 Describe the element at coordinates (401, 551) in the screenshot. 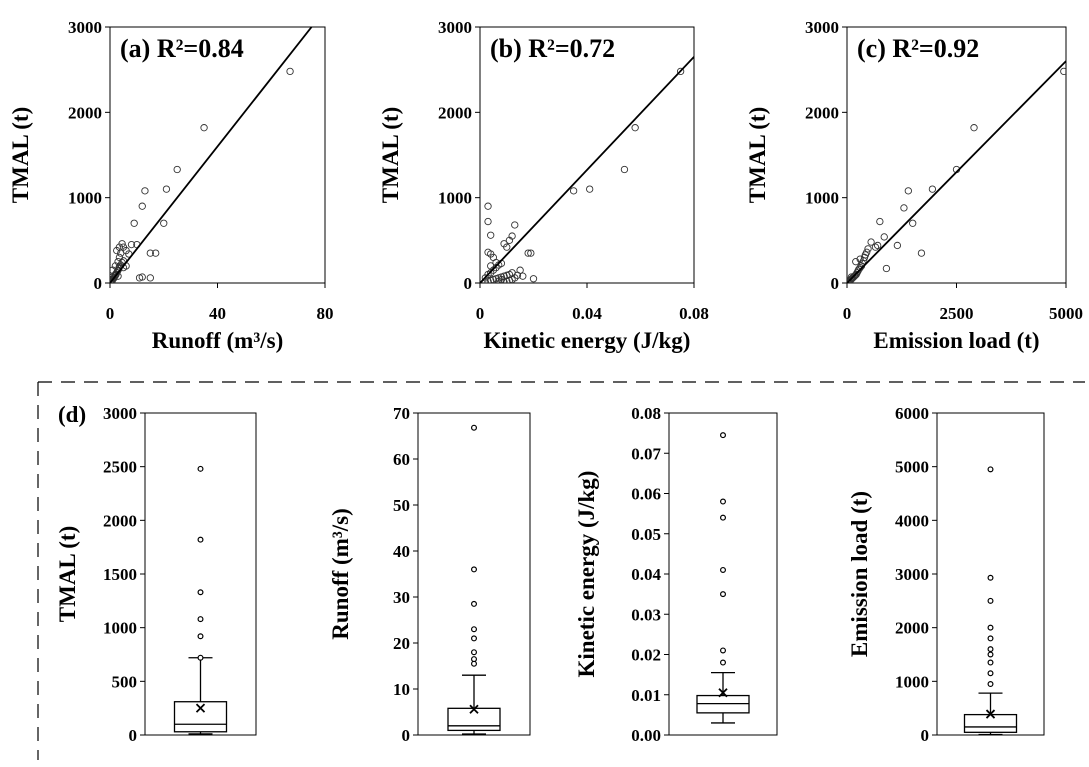

I see `y-tick-label: 40` at that location.